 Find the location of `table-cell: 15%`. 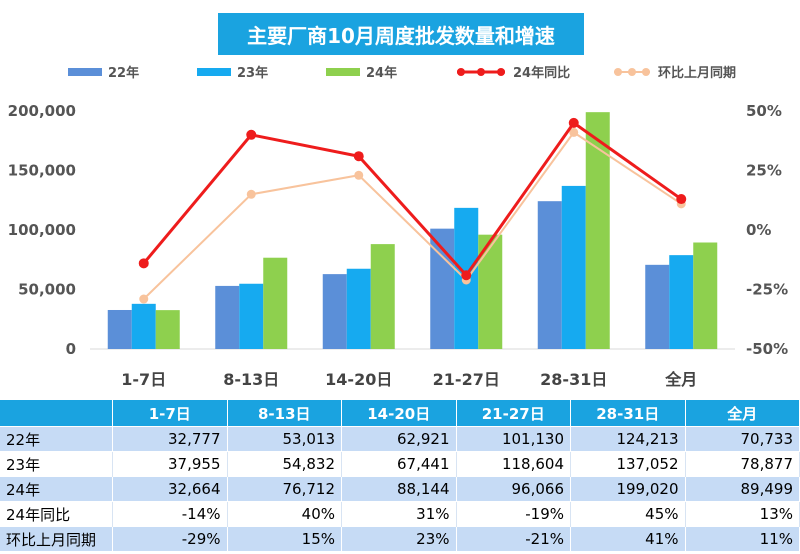

table-cell: 15% is located at coordinates (284, 538).